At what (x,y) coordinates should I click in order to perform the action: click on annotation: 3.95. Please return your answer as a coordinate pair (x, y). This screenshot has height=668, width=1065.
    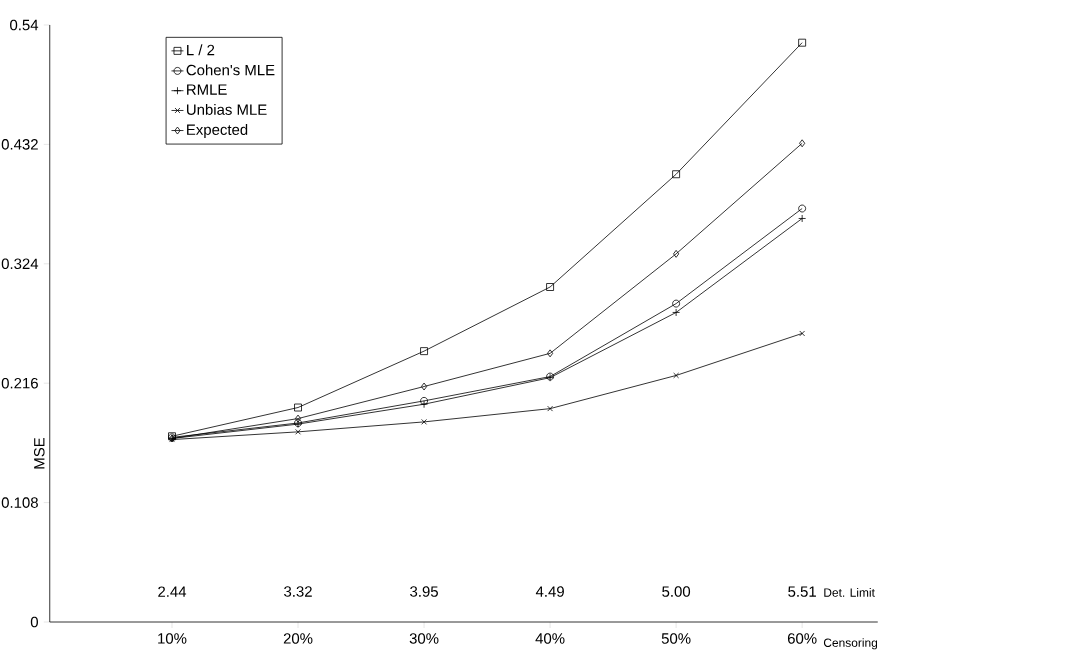
    Looking at the image, I should click on (424, 591).